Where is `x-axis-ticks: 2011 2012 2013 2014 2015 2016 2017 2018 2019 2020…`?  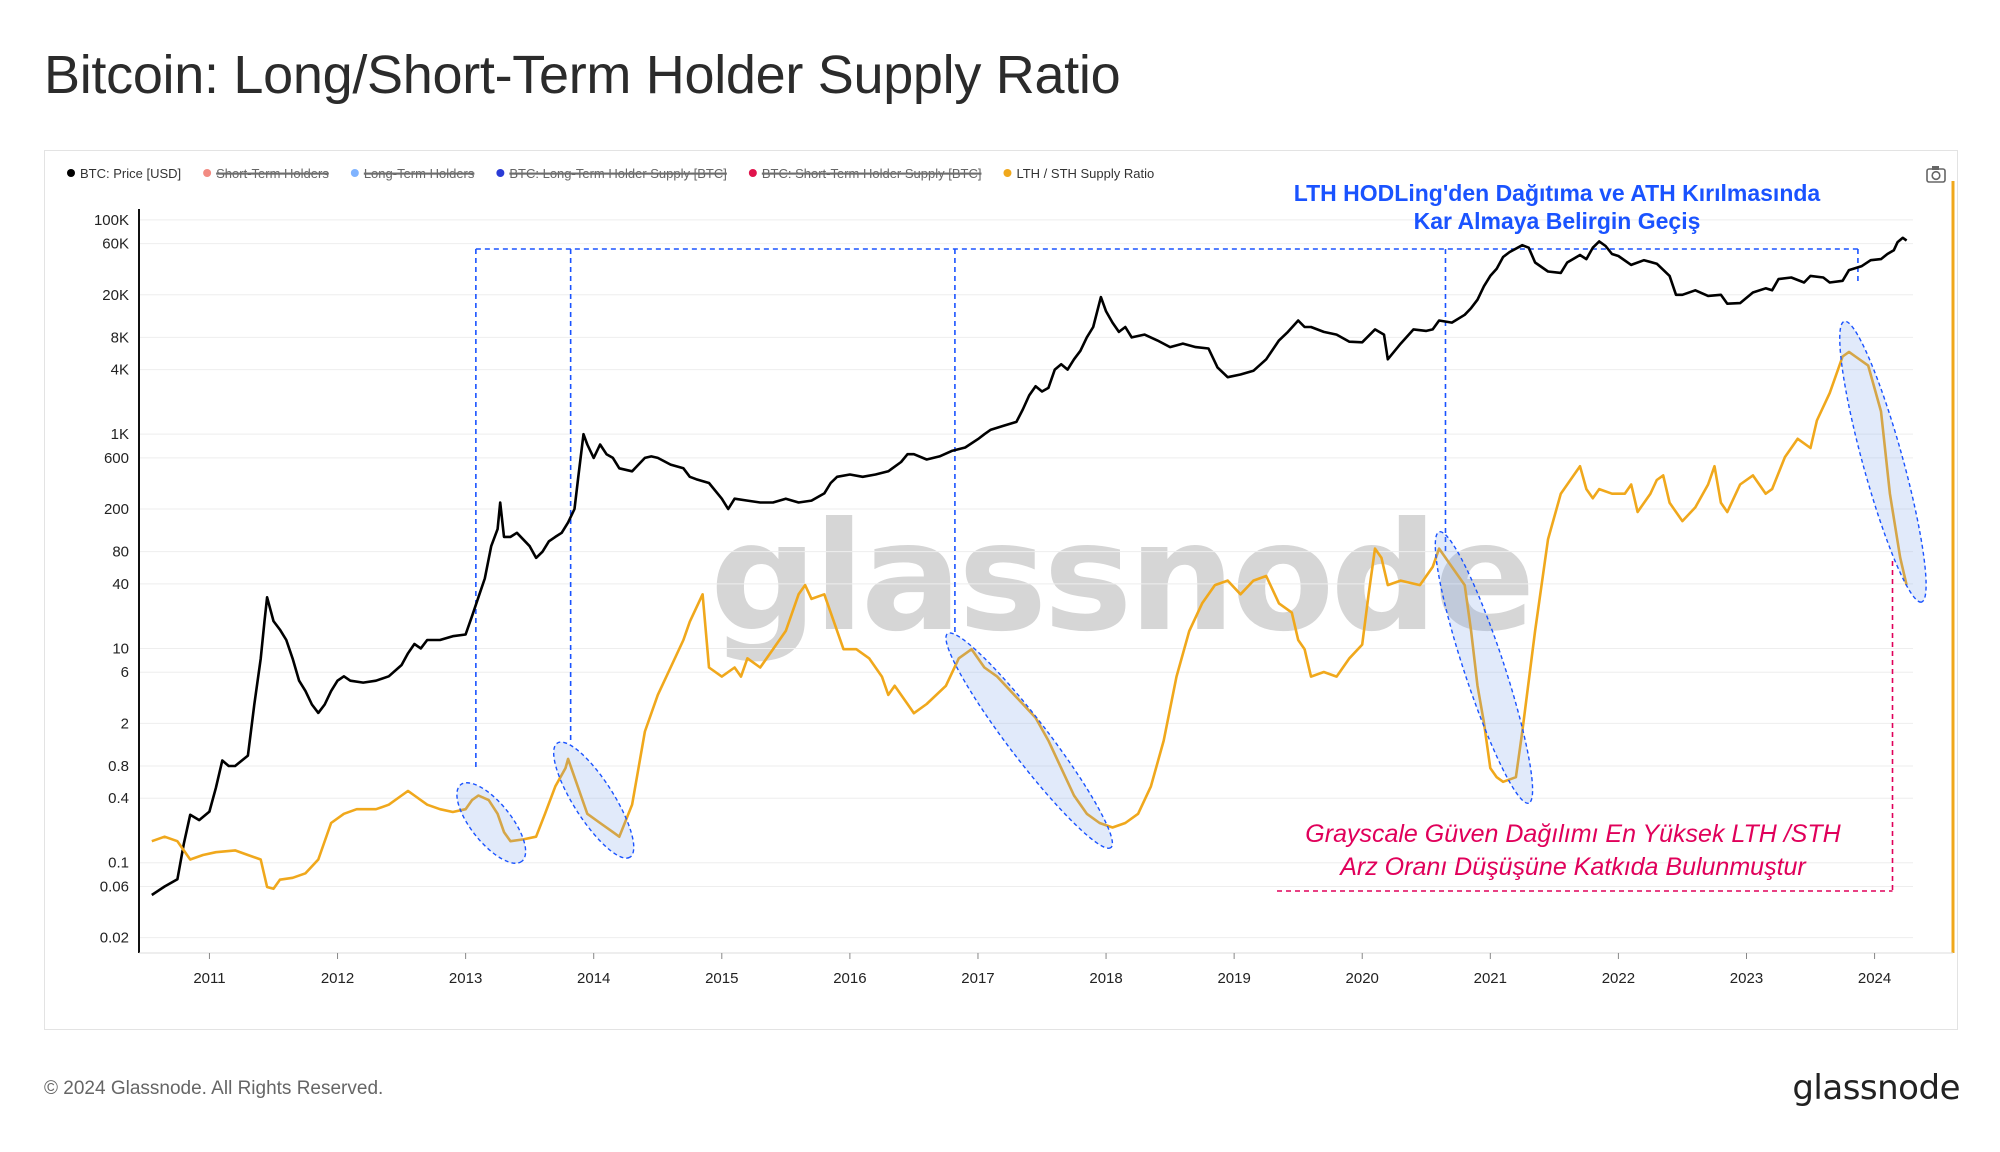 x-axis-ticks: 2011 2012 2013 2014 2015 2016 2017 2018 2019 2020… is located at coordinates (1042, 970).